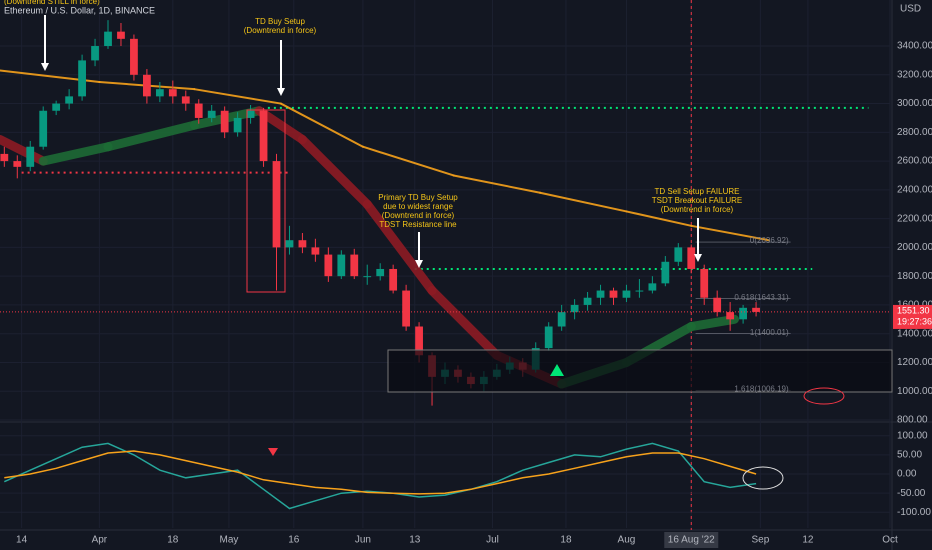 The image size is (932, 550). Describe the element at coordinates (824, 396) in the screenshot. I see `target-ellipse` at that location.